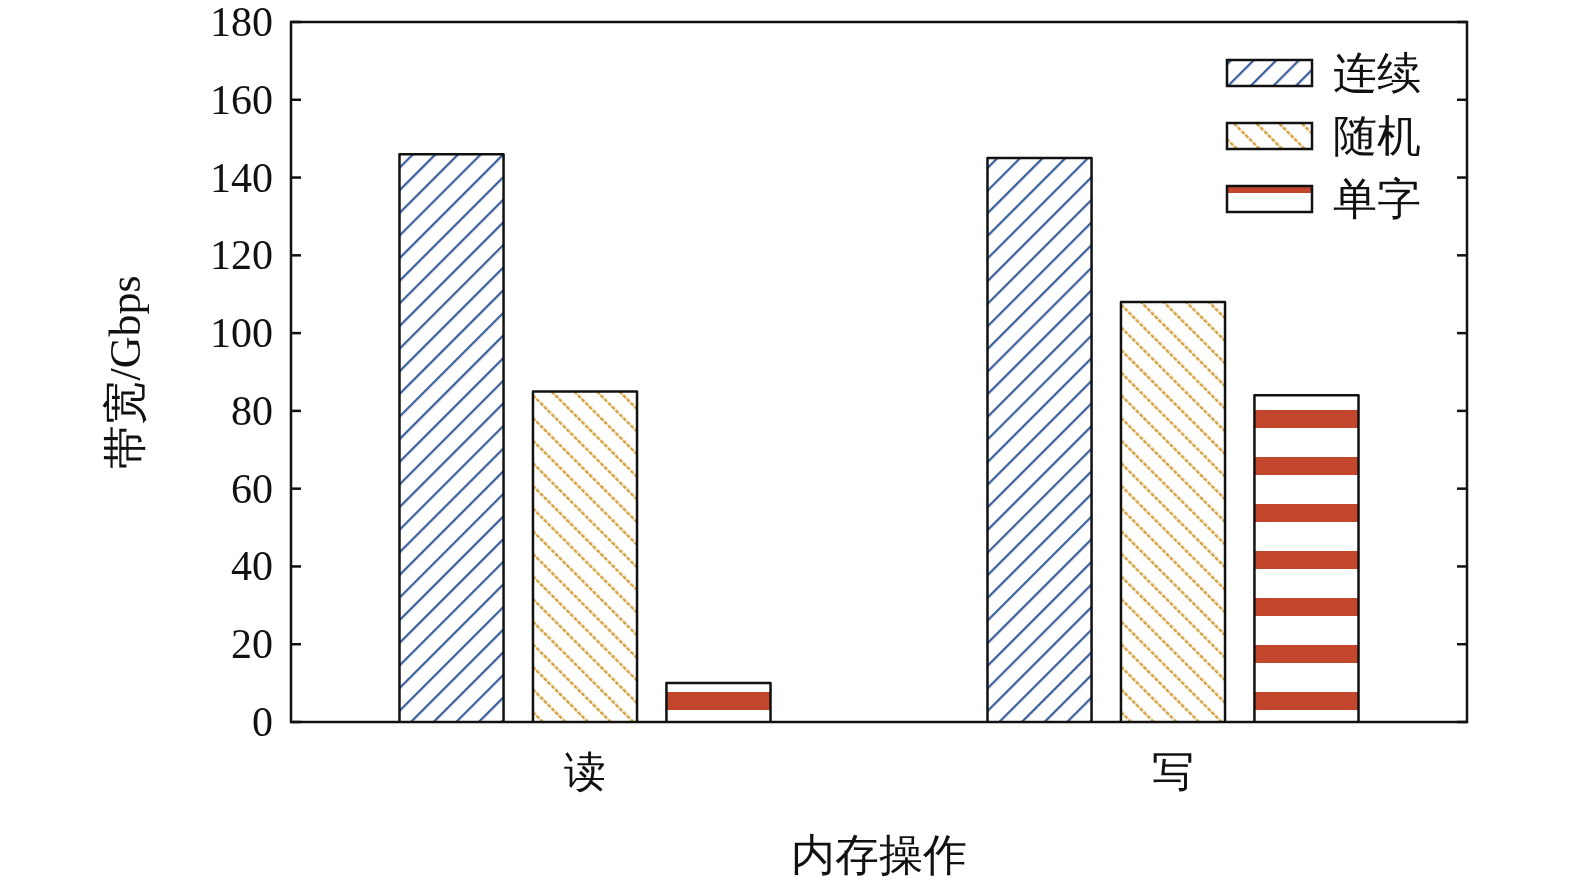 The width and height of the screenshot is (1575, 887). I want to click on y-tick-label: 60, so click(252, 488).